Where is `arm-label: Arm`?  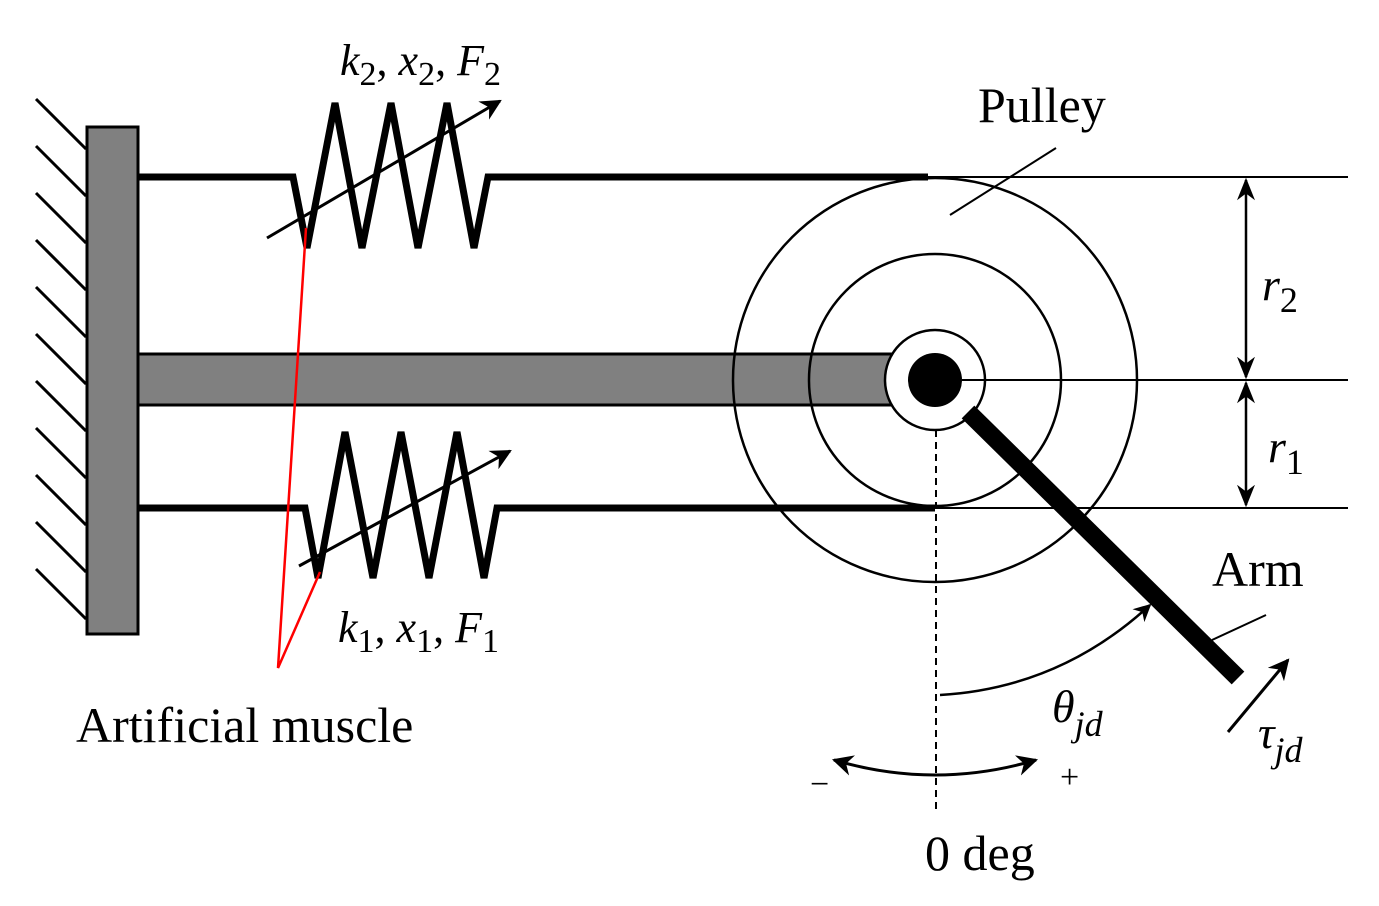
arm-label: Arm is located at coordinates (1258, 569).